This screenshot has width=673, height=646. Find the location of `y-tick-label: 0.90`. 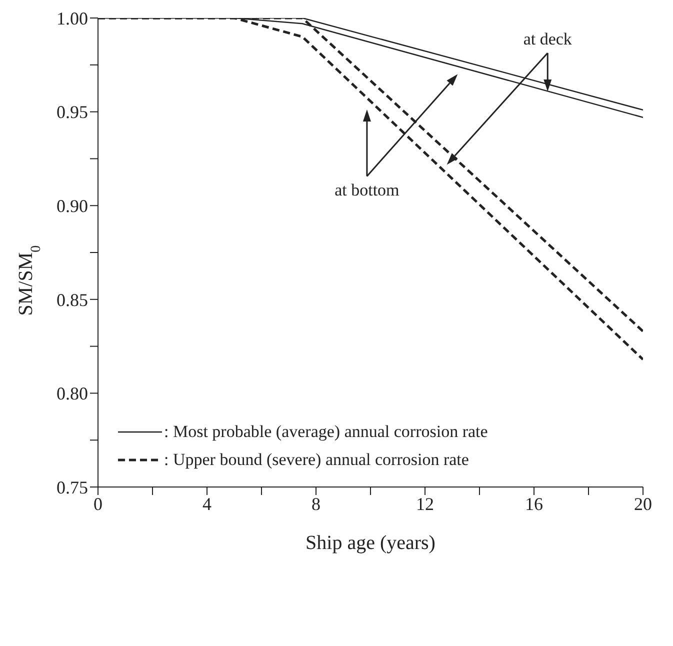

y-tick-label: 0.90 is located at coordinates (72, 206).